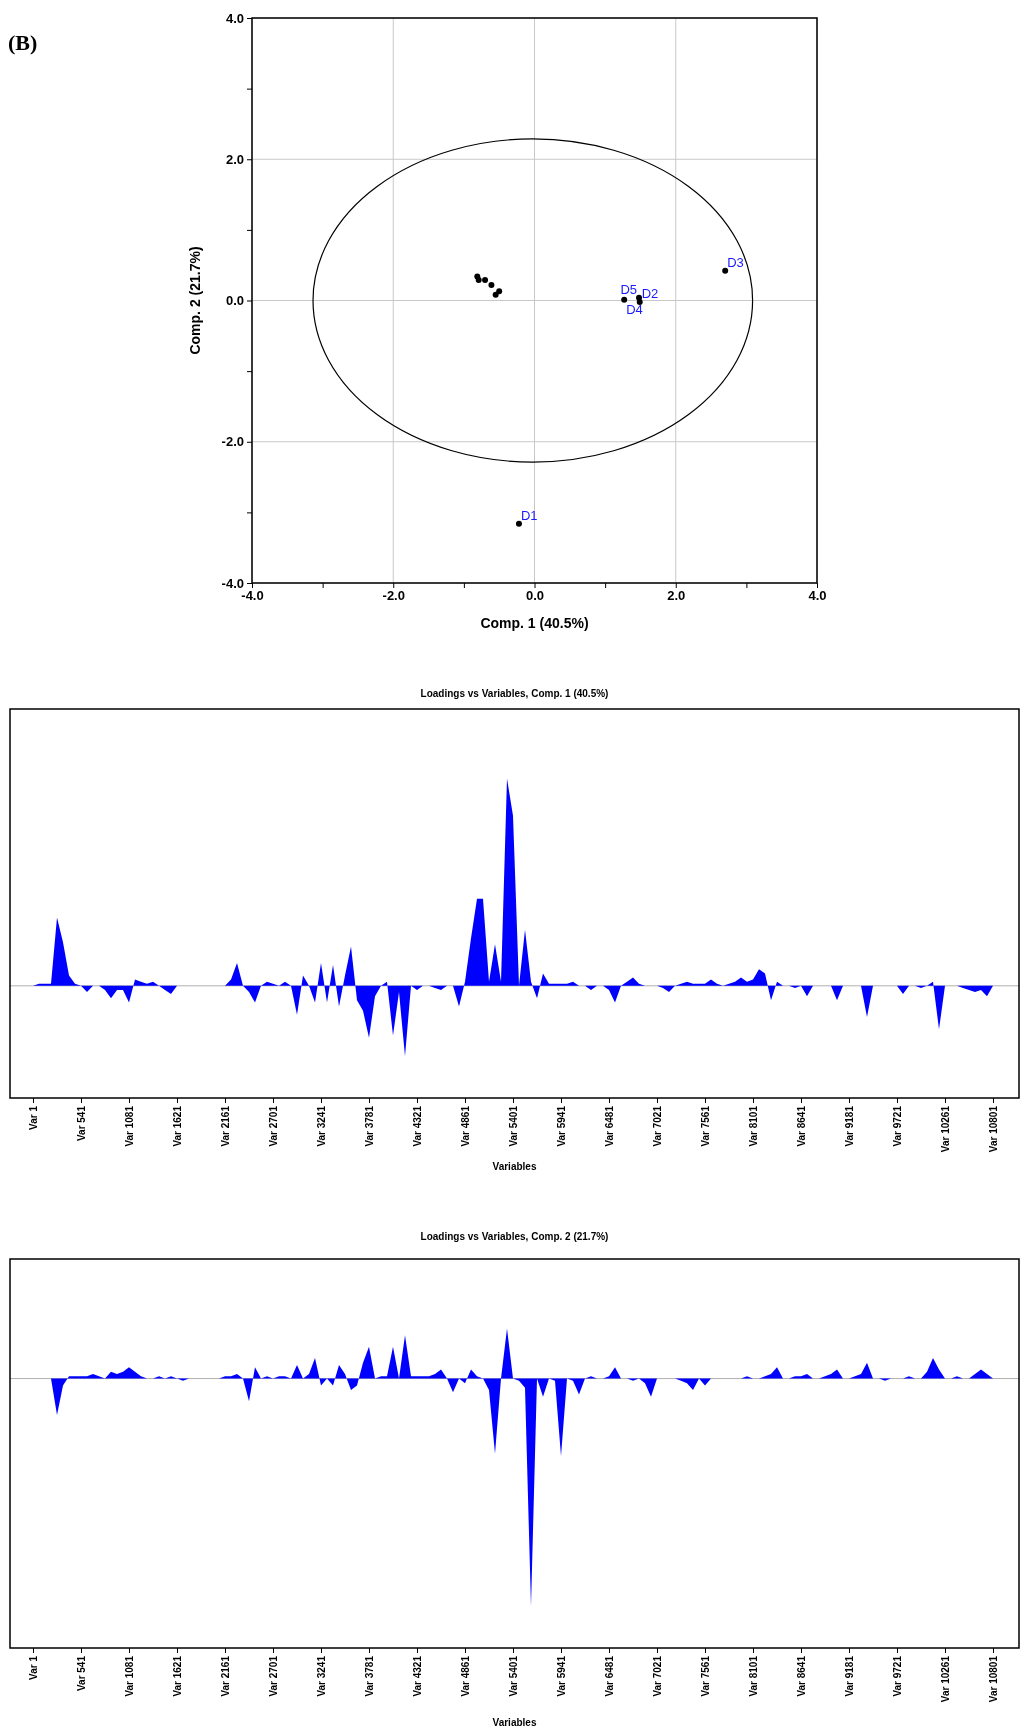 This screenshot has height=1733, width=1021. What do you see at coordinates (534, 623) in the screenshot?
I see `x-axis-title: Comp. 1 (40.5%)` at bounding box center [534, 623].